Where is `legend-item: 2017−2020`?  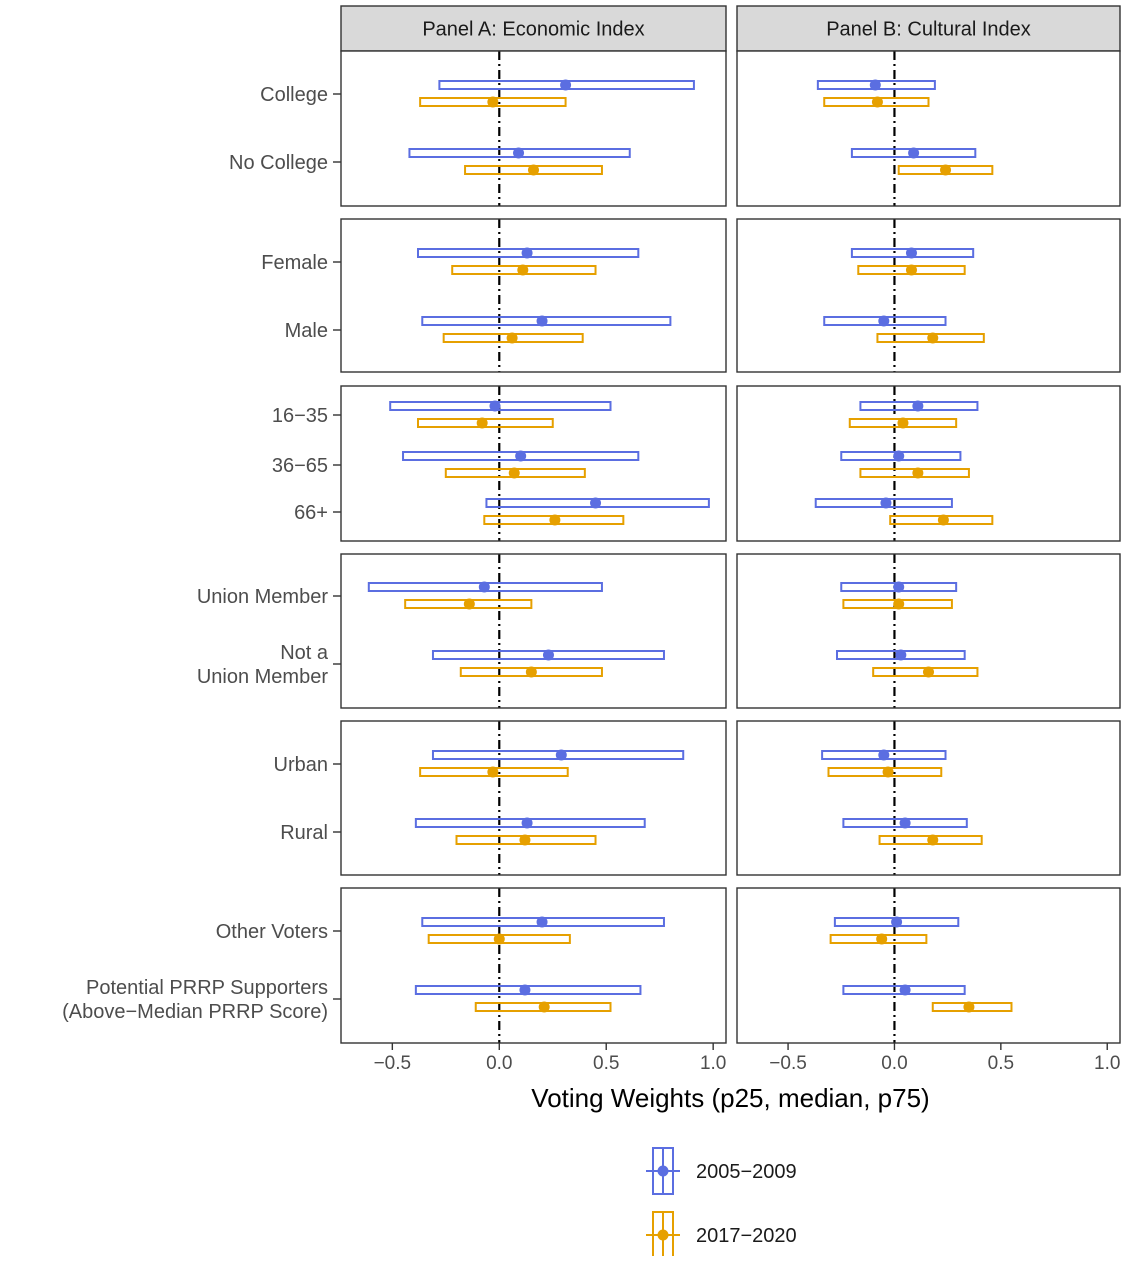 legend-item: 2017−2020 is located at coordinates (721, 1235).